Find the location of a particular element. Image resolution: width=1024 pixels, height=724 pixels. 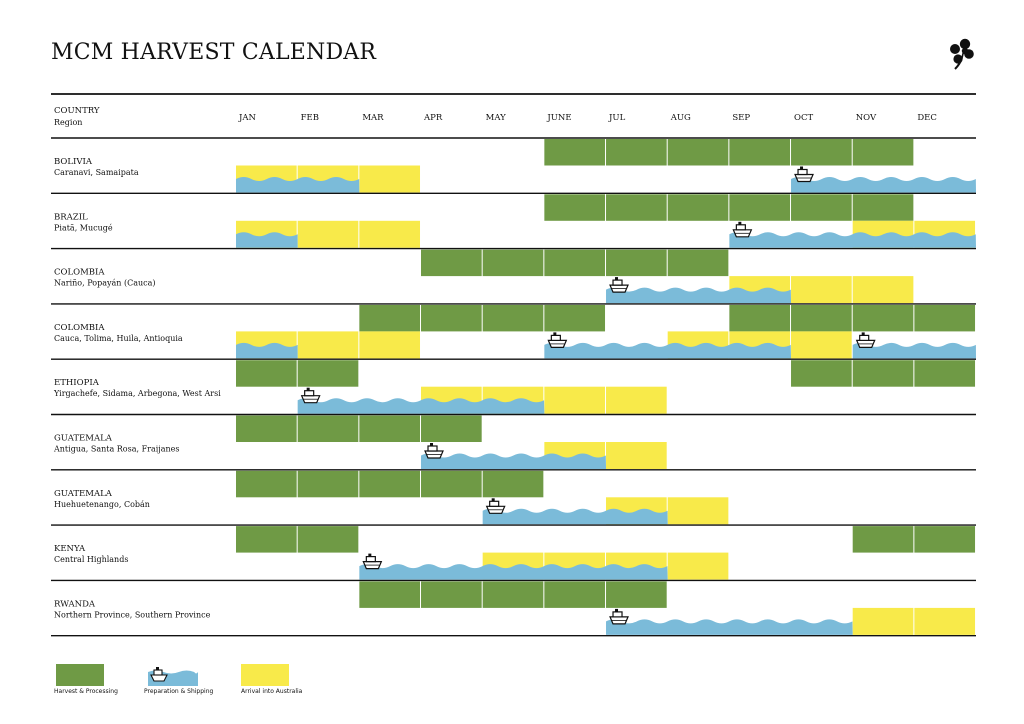

row-region: Northern Province, Southern Province is located at coordinates (132, 614).